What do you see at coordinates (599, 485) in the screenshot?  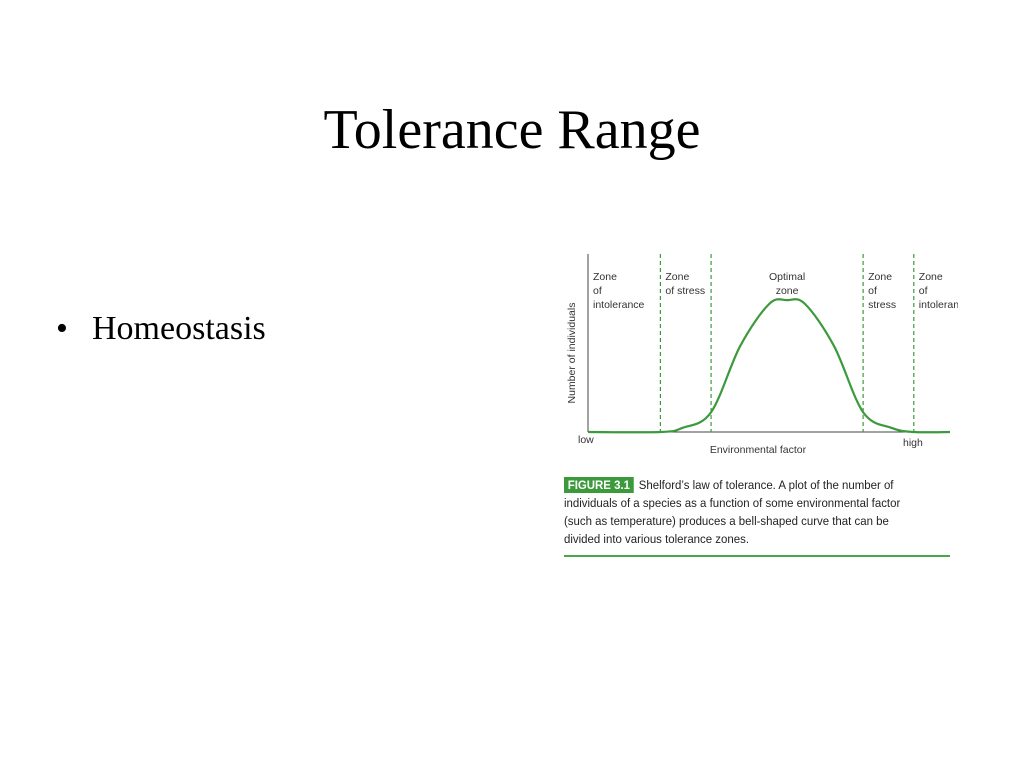 I see `figure-label: FIGURE 3.1` at bounding box center [599, 485].